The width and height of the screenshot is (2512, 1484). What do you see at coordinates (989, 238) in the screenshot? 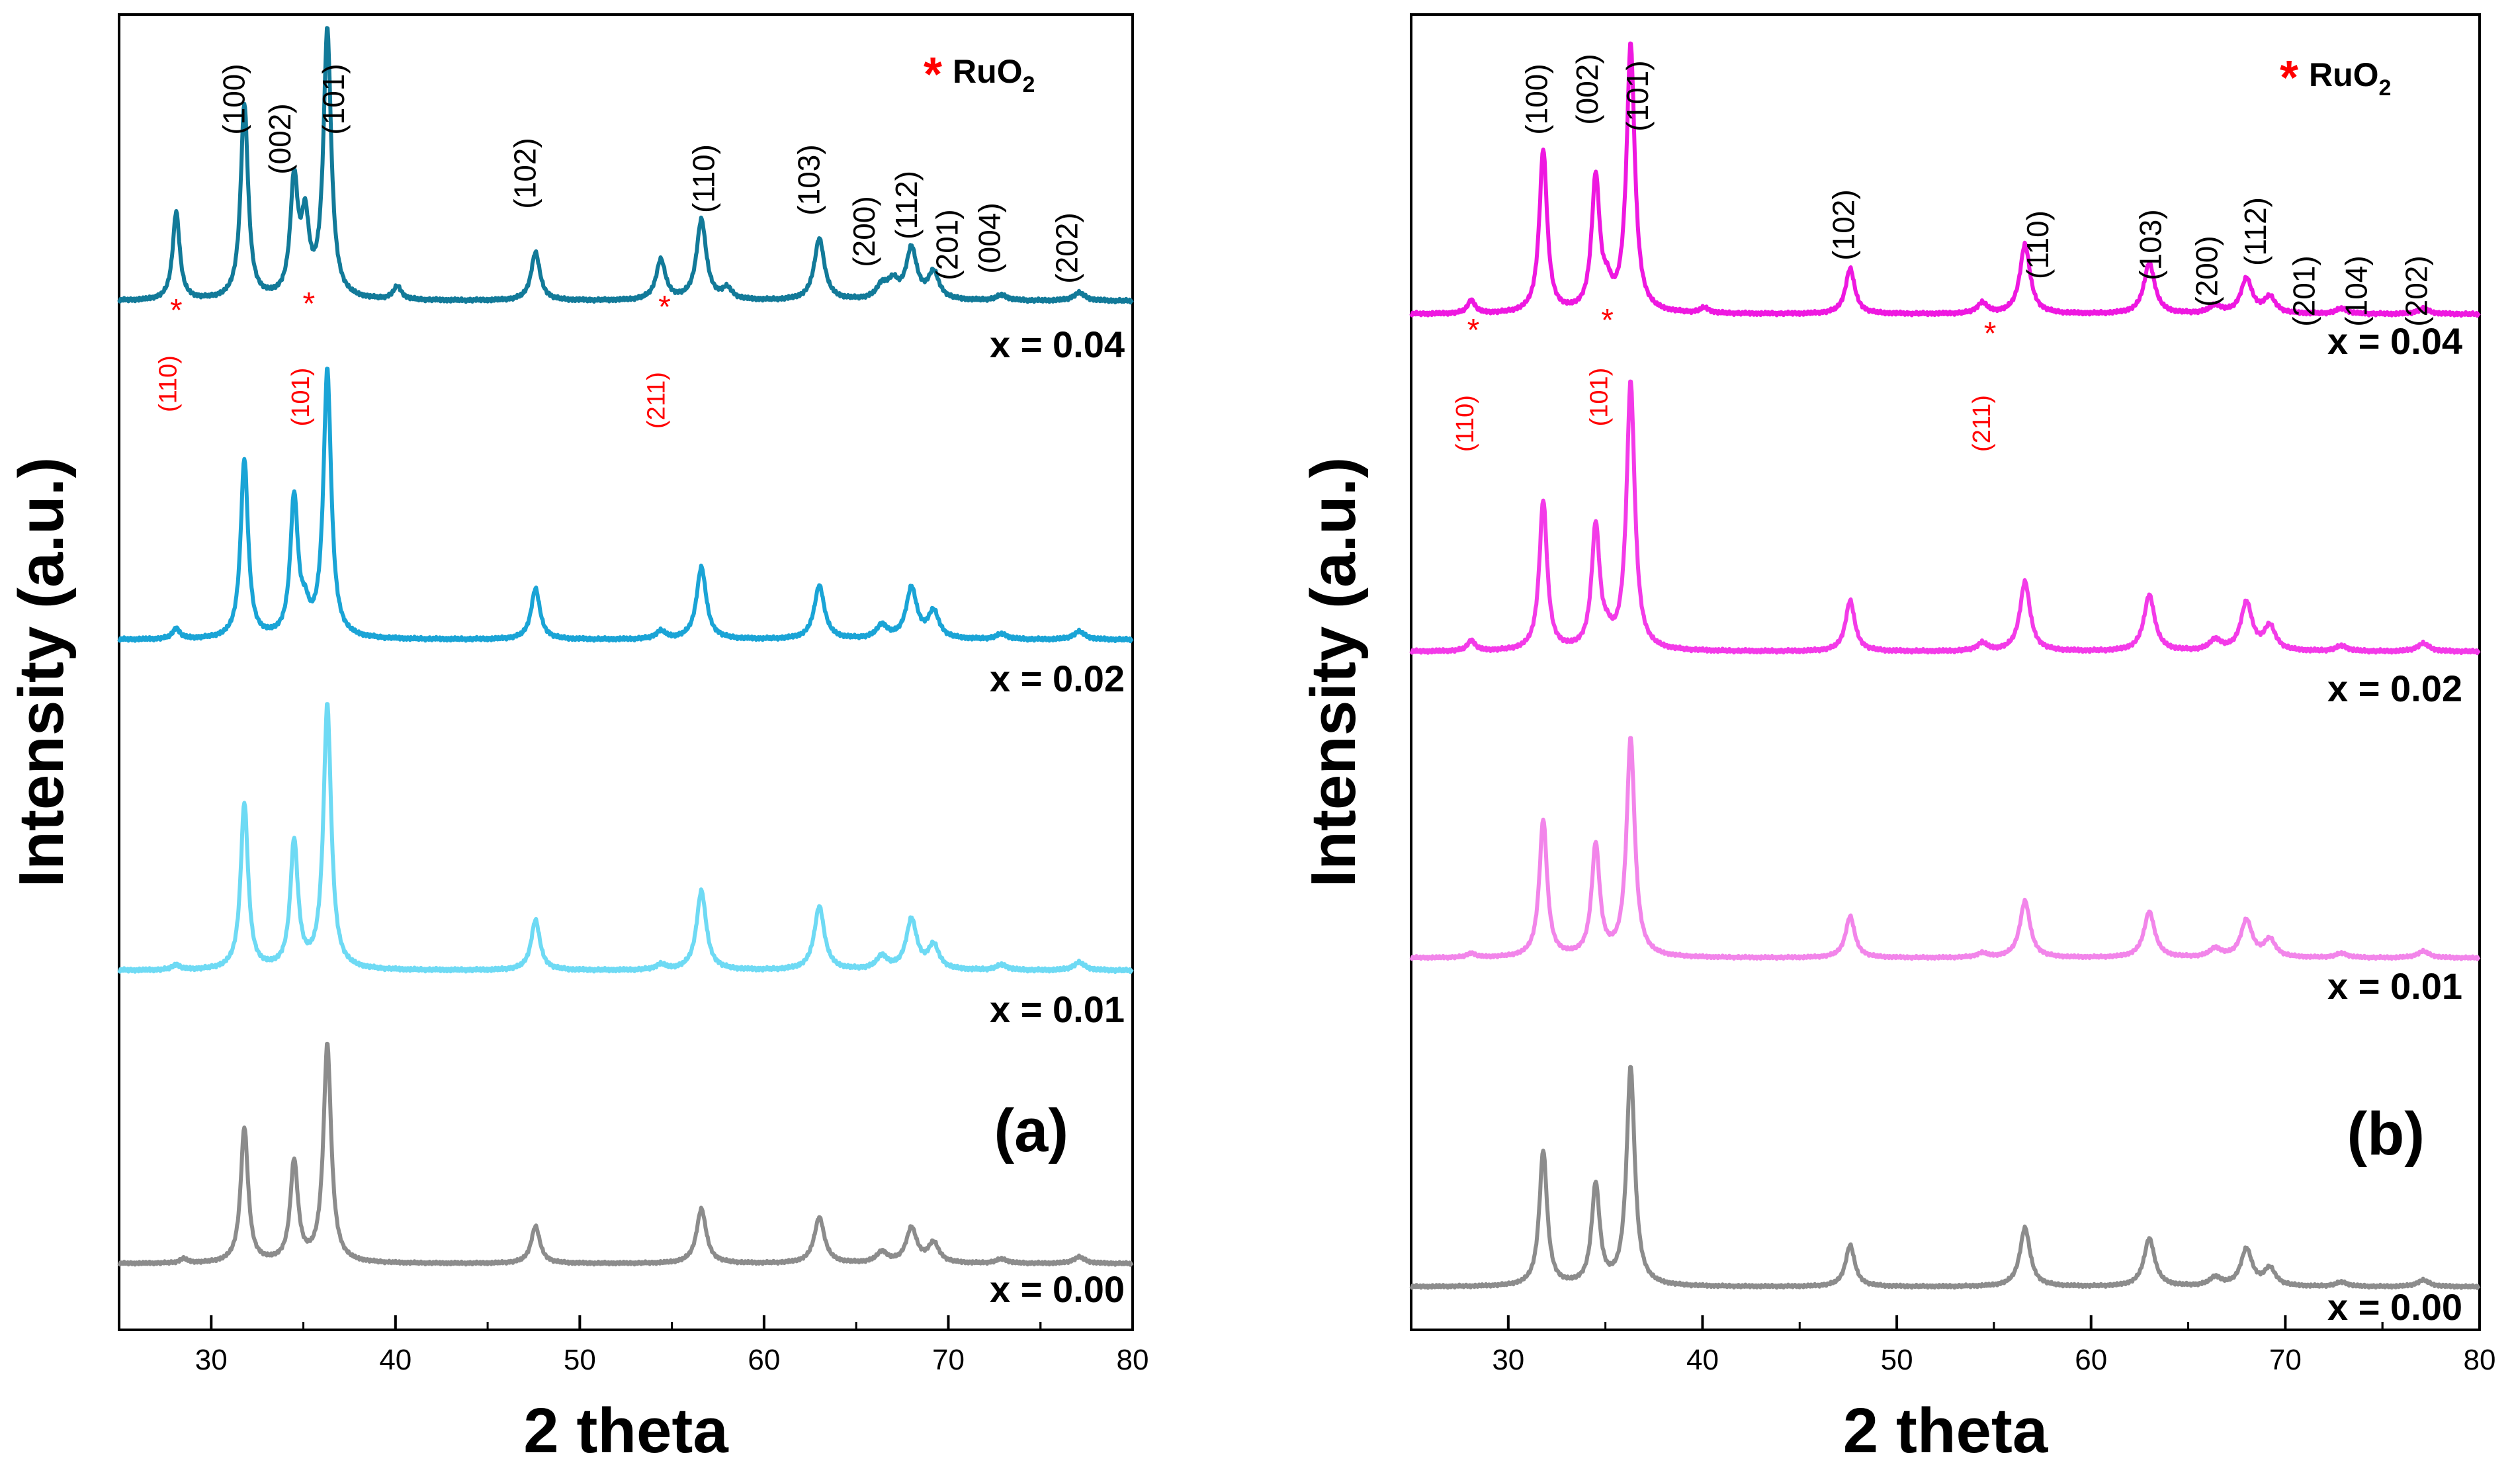
I see `peak-index-label: (004)` at bounding box center [989, 238].